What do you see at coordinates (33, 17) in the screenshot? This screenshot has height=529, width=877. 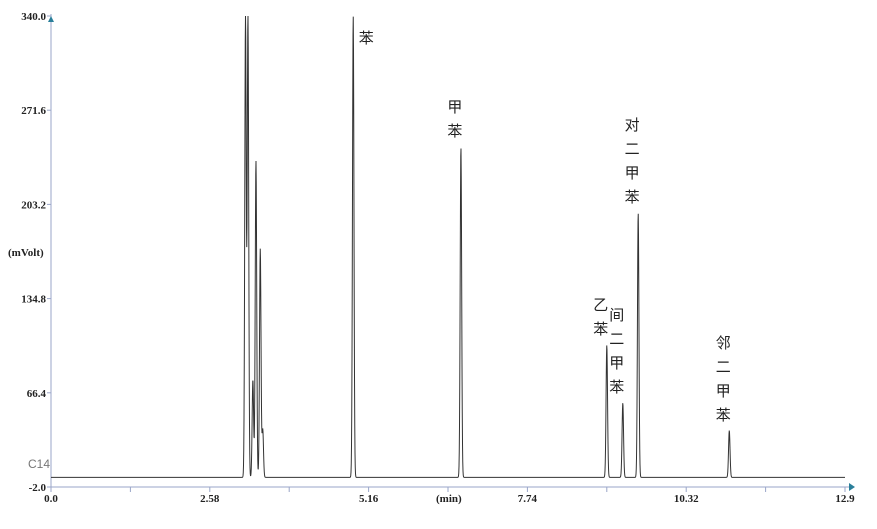 I see `y-tick-label: 340.0` at bounding box center [33, 17].